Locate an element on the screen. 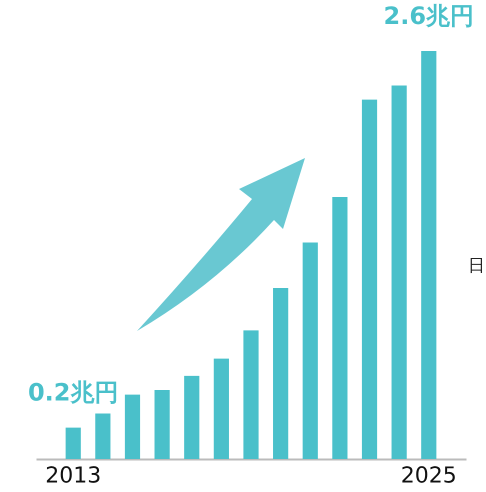 Image resolution: width=486 pixels, height=492 pixels. data-label: 2.6兆円 is located at coordinates (429, 16).